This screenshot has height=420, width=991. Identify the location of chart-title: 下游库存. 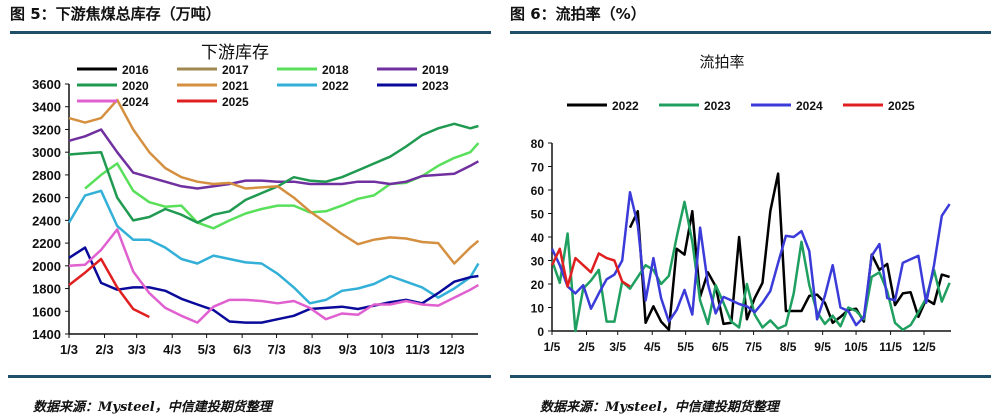
(235, 52).